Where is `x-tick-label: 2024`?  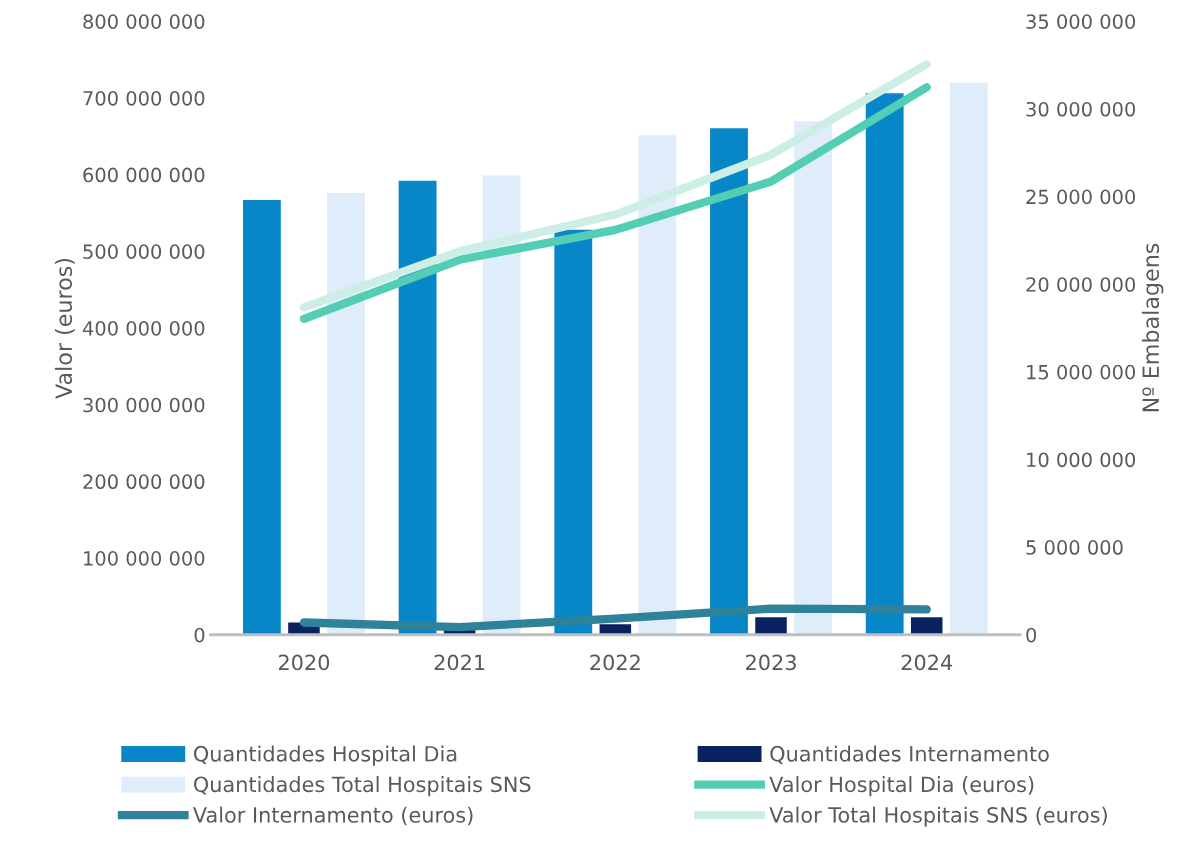
x-tick-label: 2024 is located at coordinates (927, 662).